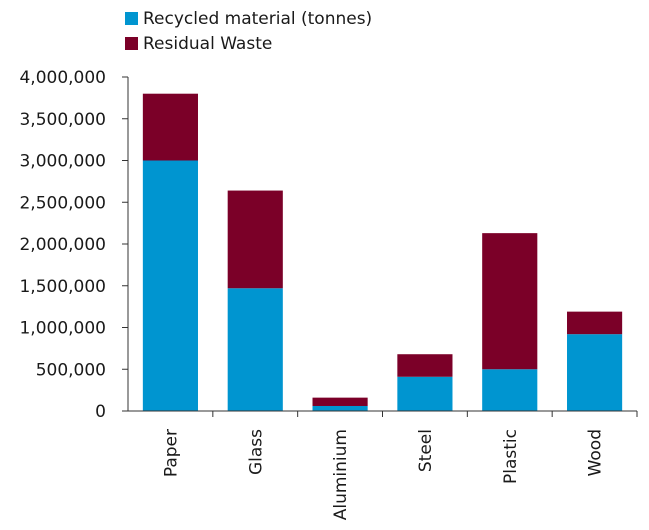 The height and width of the screenshot is (530, 649). I want to click on y-tick-label: 1,000,000, so click(62, 329).